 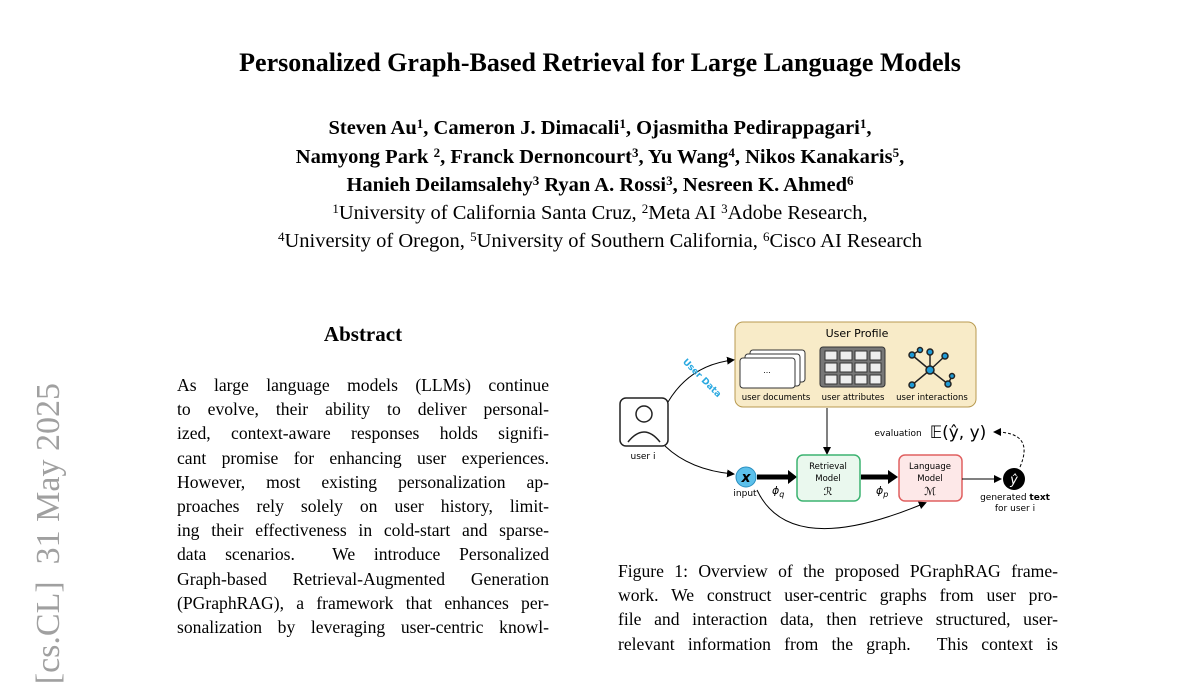 What do you see at coordinates (645, 208) in the screenshot?
I see `affiliation-line-marker: 2` at bounding box center [645, 208].